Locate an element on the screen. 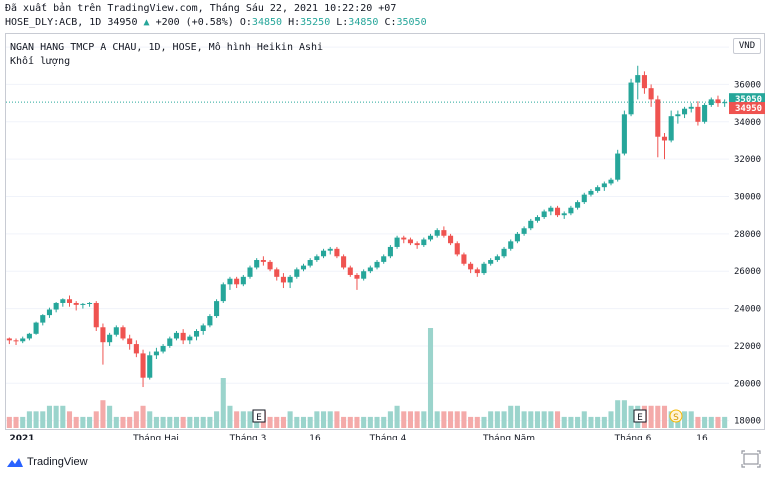 Image resolution: width=772 pixels, height=477 pixels. tradingview-logo-icon is located at coordinates (15, 462).